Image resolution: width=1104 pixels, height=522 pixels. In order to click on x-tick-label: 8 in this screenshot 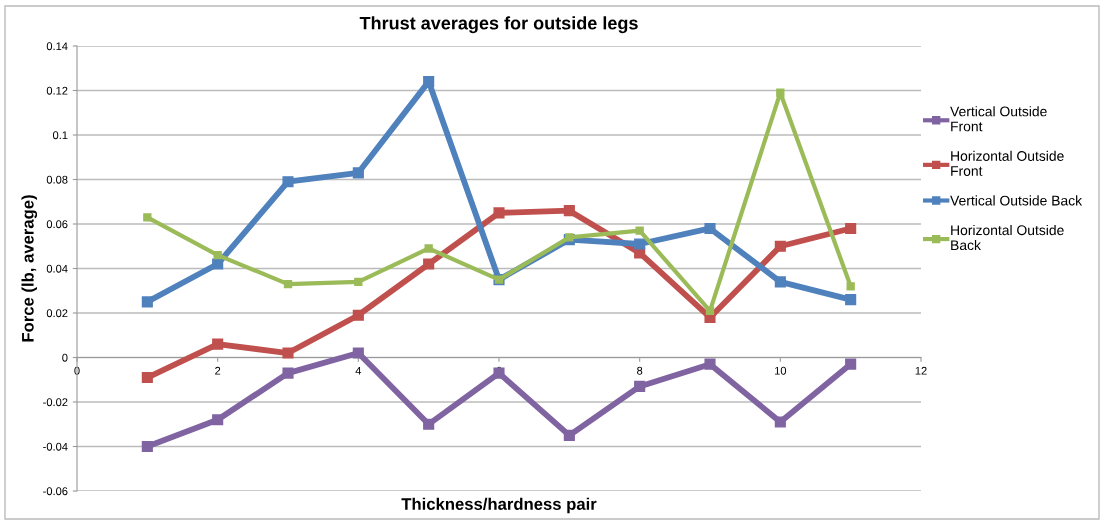, I will do `click(640, 370)`.